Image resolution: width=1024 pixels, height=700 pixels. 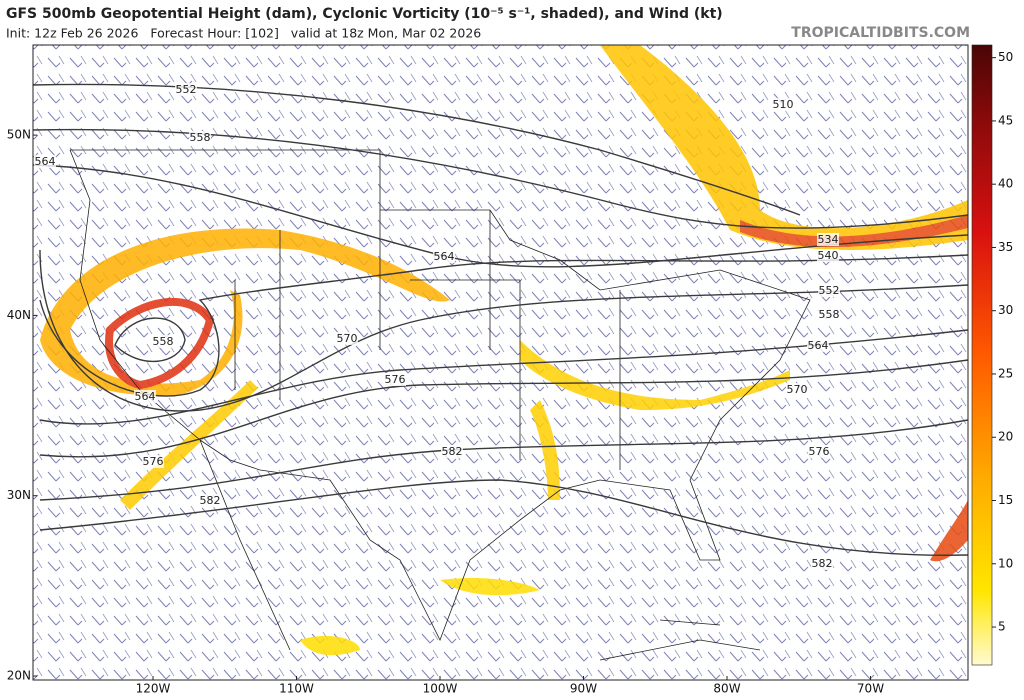 What do you see at coordinates (1005, 247) in the screenshot?
I see `colorbar-label: 35` at bounding box center [1005, 247].